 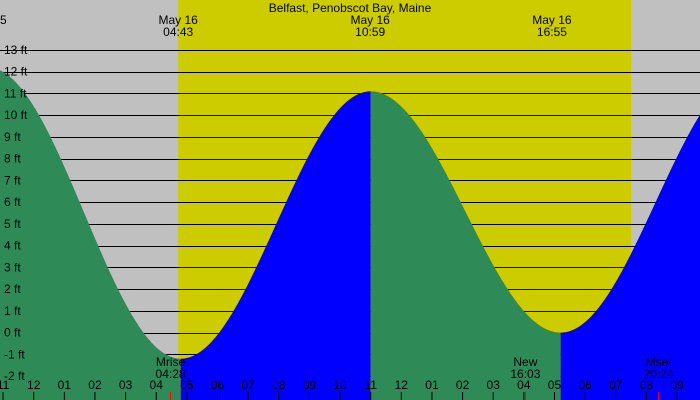 What do you see at coordinates (16, 50) in the screenshot?
I see `y-tick-label-13ft: 13 ft` at bounding box center [16, 50].